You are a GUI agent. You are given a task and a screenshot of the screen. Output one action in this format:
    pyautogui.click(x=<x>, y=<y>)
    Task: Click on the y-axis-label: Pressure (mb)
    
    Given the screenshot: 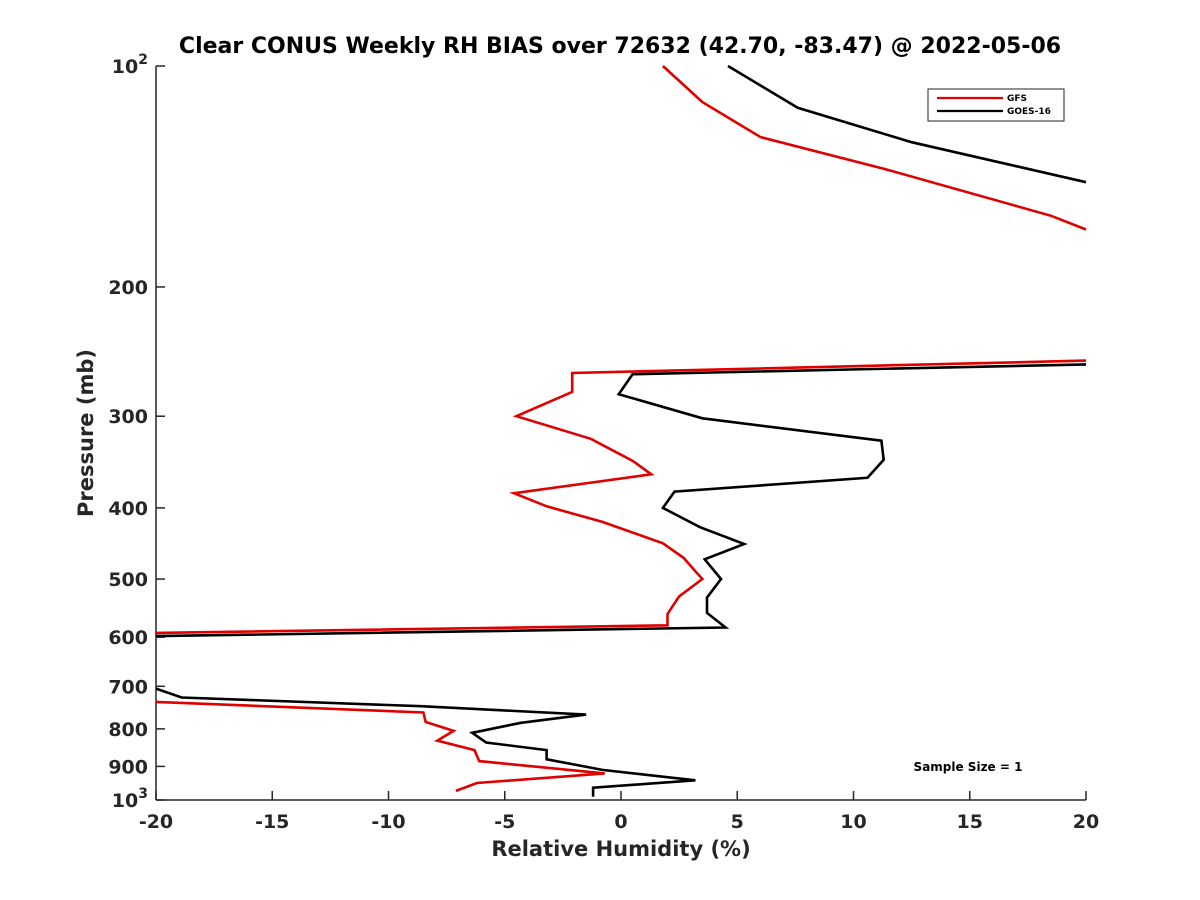 What is the action you would take?
    pyautogui.click(x=86, y=433)
    